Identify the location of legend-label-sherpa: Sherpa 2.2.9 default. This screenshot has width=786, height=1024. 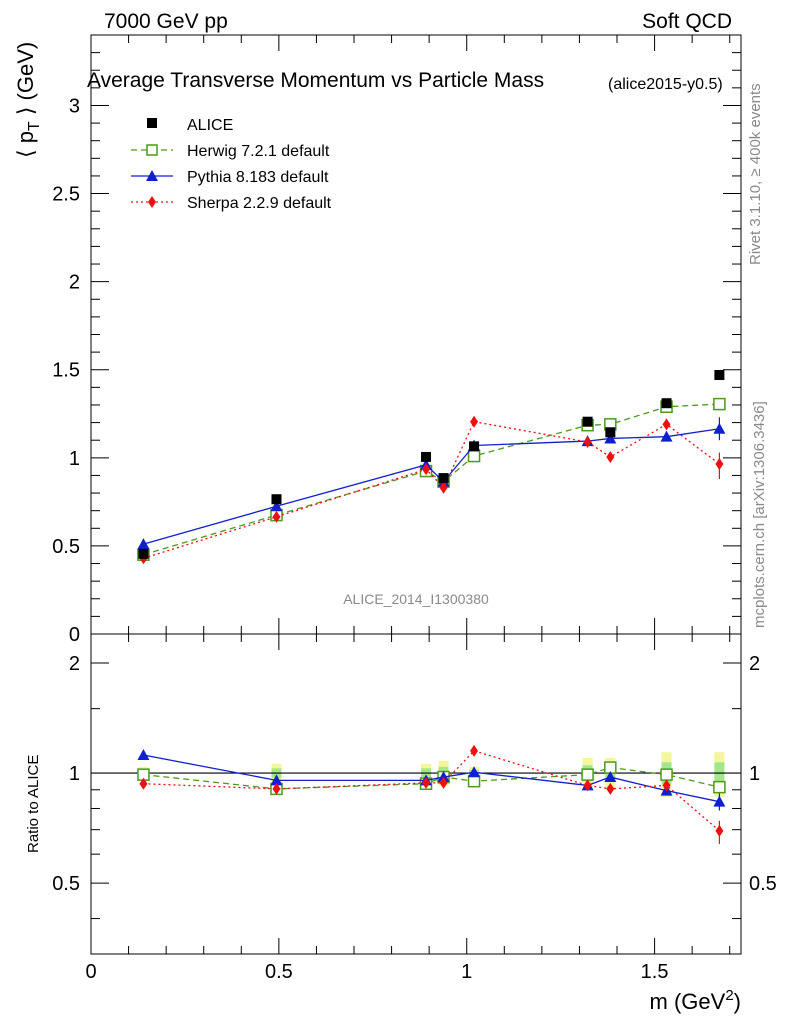
(259, 203).